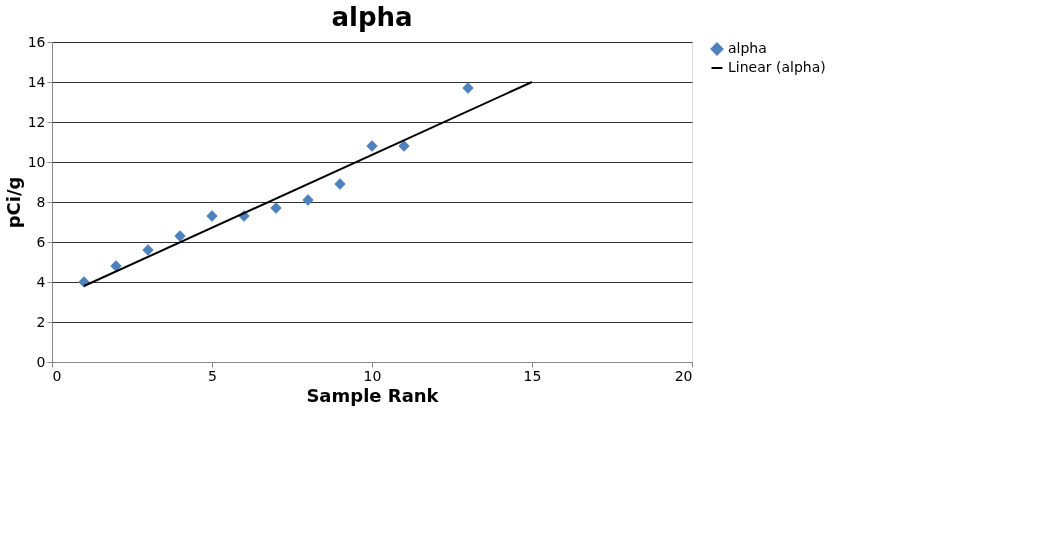 The width and height of the screenshot is (1044, 559). What do you see at coordinates (373, 395) in the screenshot?
I see `x-axis-title: Sample Rank` at bounding box center [373, 395].